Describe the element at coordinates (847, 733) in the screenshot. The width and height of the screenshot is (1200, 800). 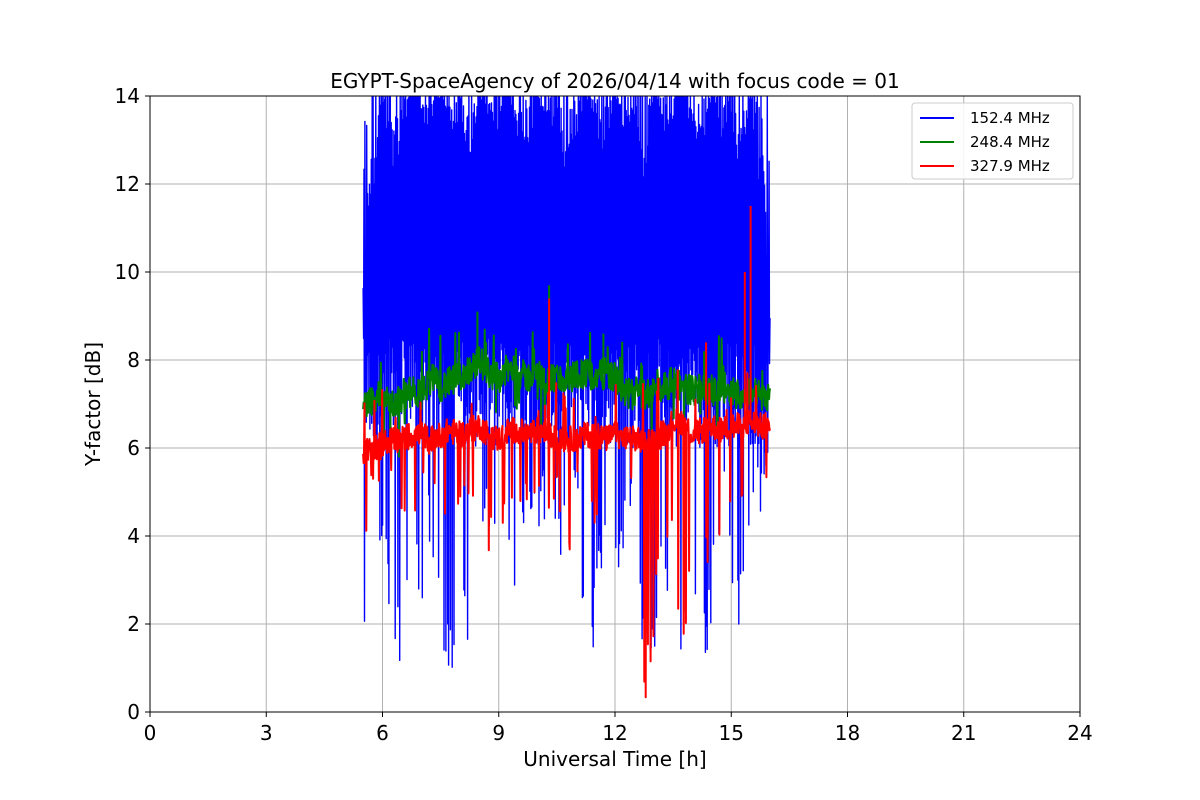
I see `x-tick-label: 18` at that location.